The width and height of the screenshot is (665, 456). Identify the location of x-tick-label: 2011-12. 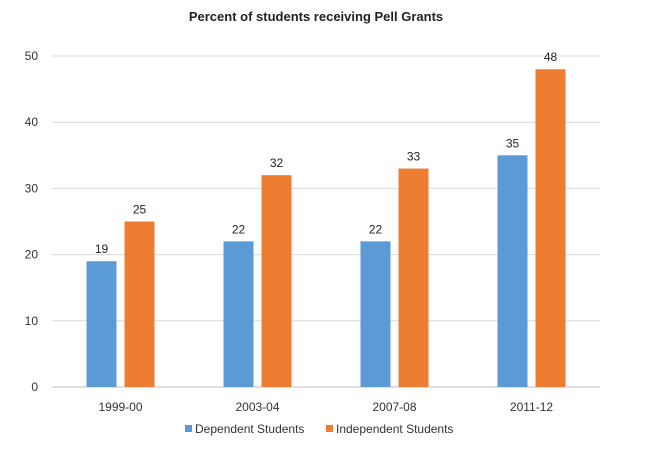
(531, 407).